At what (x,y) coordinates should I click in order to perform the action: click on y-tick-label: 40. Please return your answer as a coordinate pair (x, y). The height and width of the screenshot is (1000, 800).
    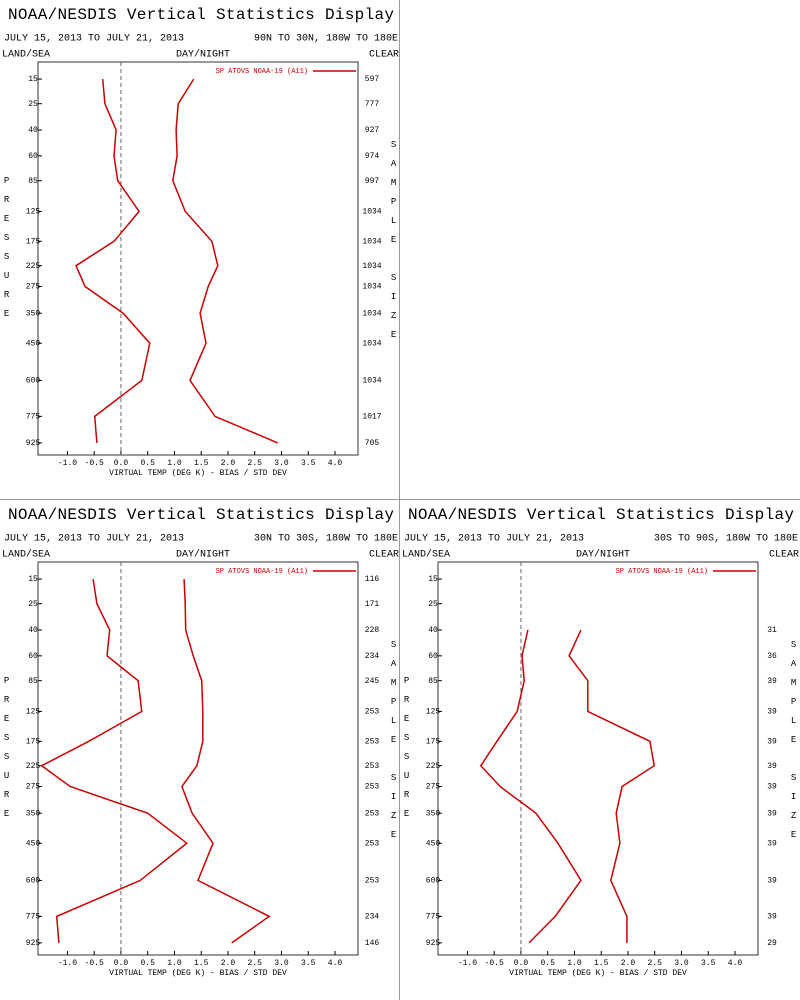
    Looking at the image, I should click on (433, 630).